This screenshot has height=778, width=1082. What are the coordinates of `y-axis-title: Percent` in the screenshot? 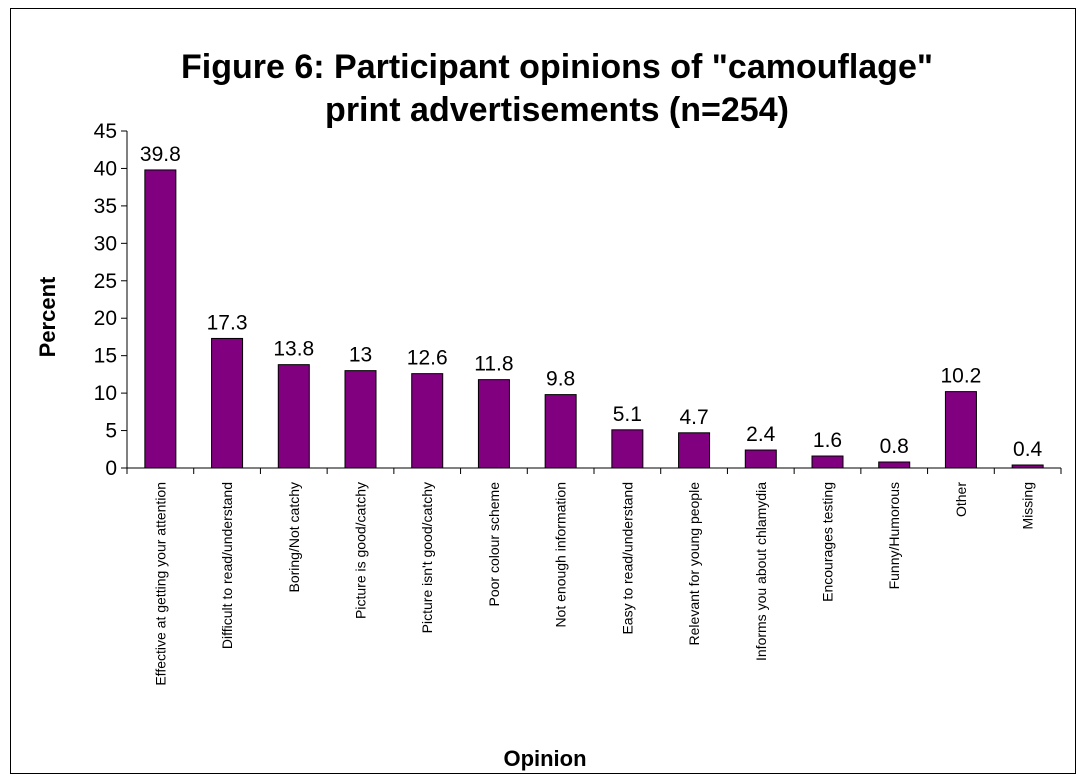 It's located at (47, 316).